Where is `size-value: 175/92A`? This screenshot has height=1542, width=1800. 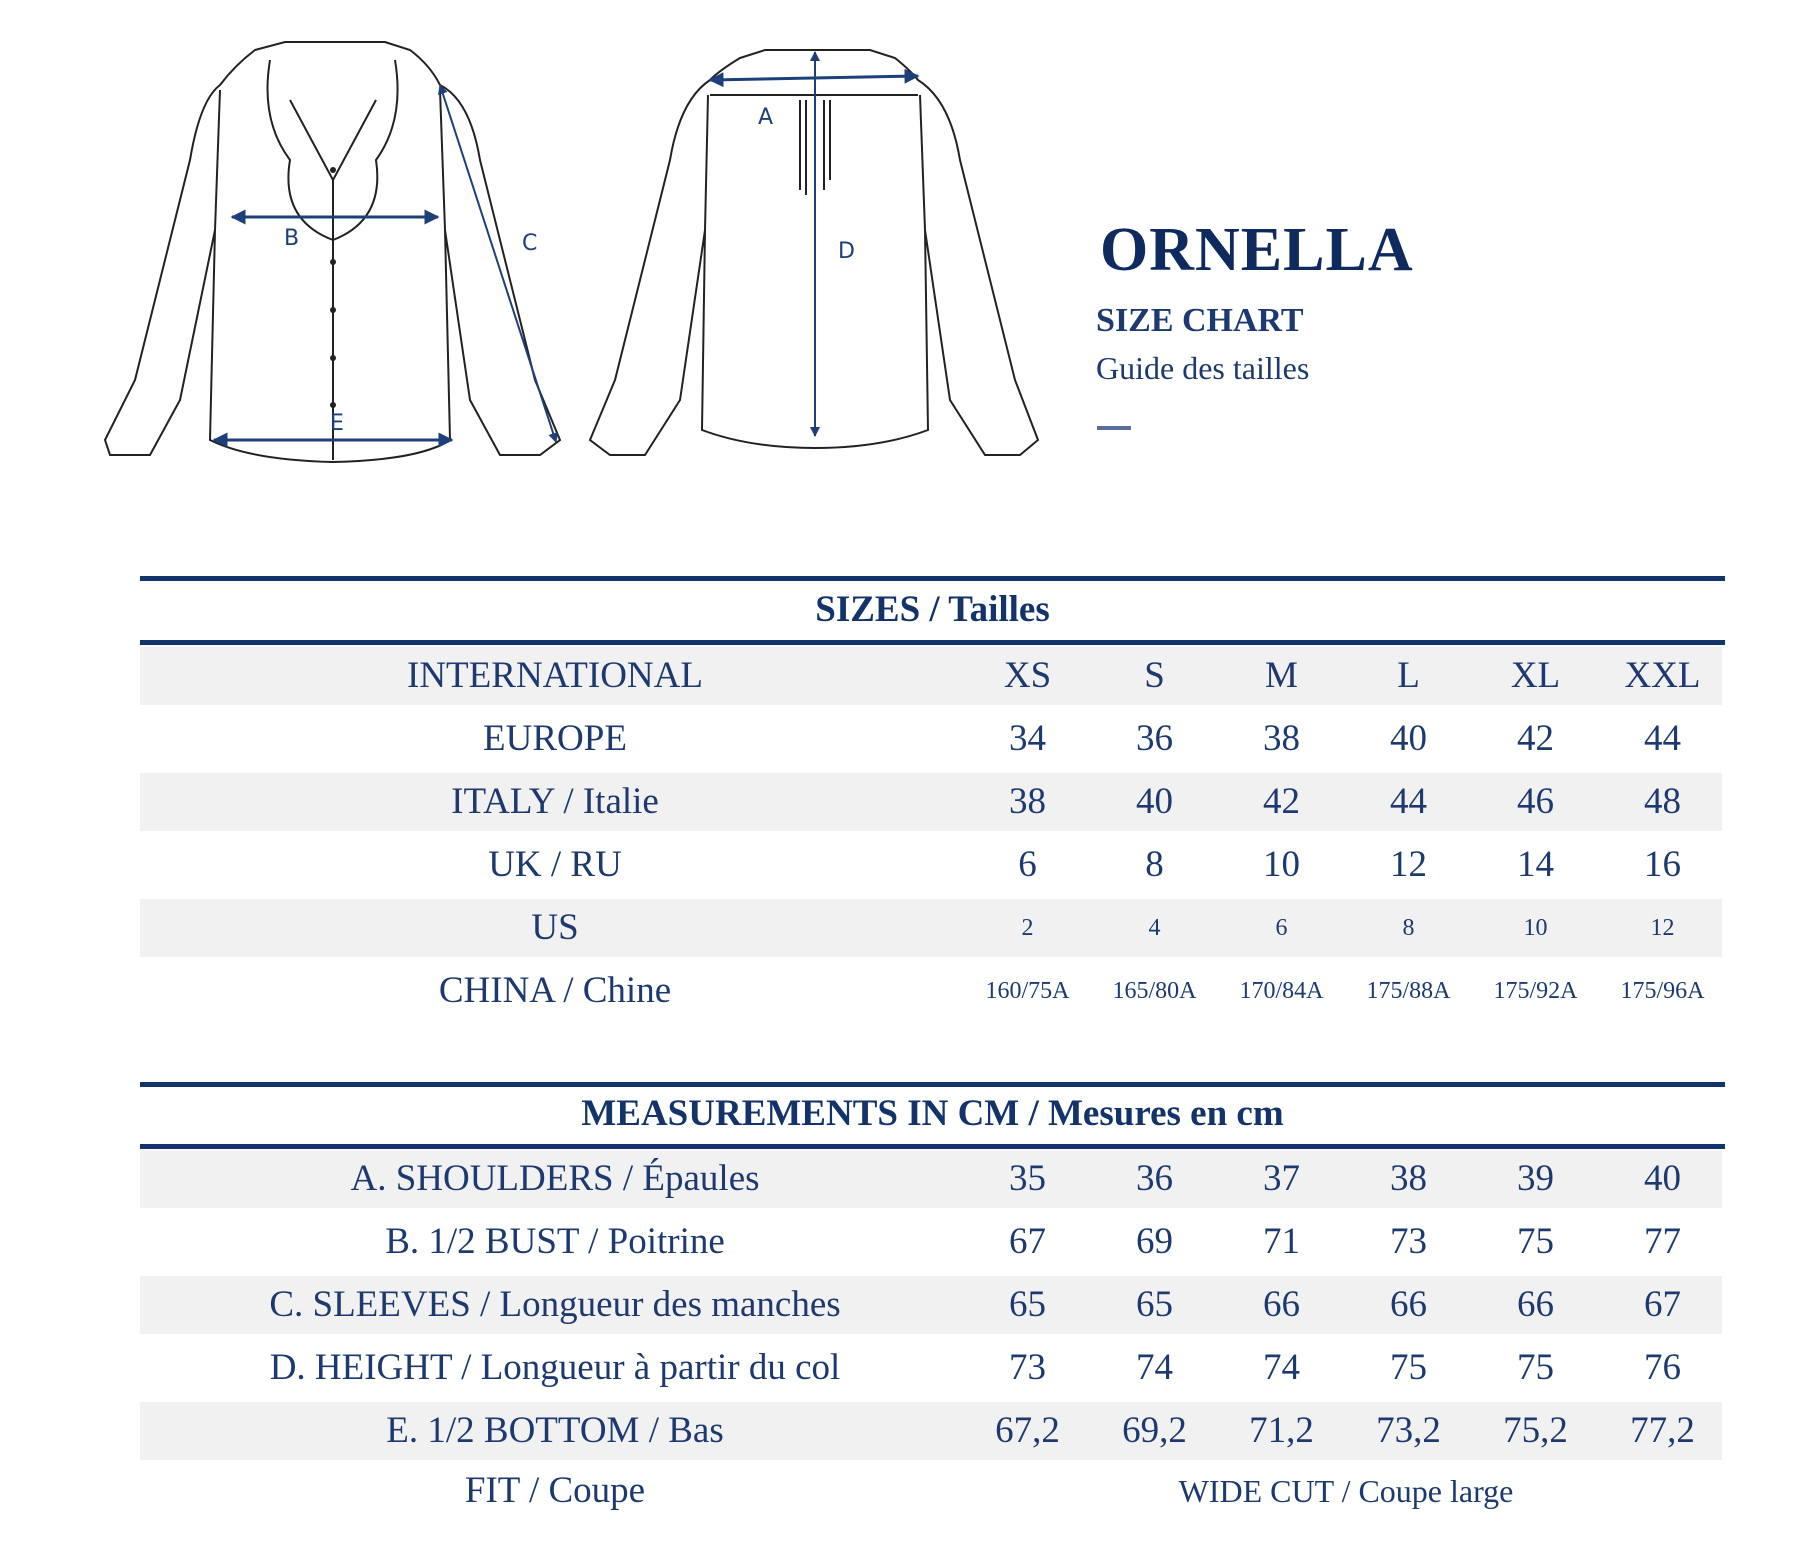 size-value: 175/92A is located at coordinates (1535, 991).